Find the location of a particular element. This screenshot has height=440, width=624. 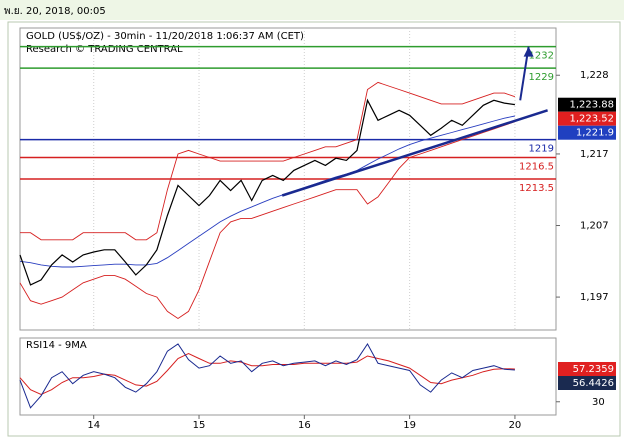

y-tick-label: 1,228 is located at coordinates (594, 75).